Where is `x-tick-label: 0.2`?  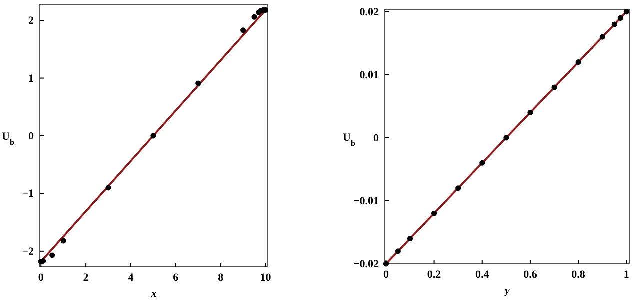 x-tick-label: 0.2 is located at coordinates (434, 274).